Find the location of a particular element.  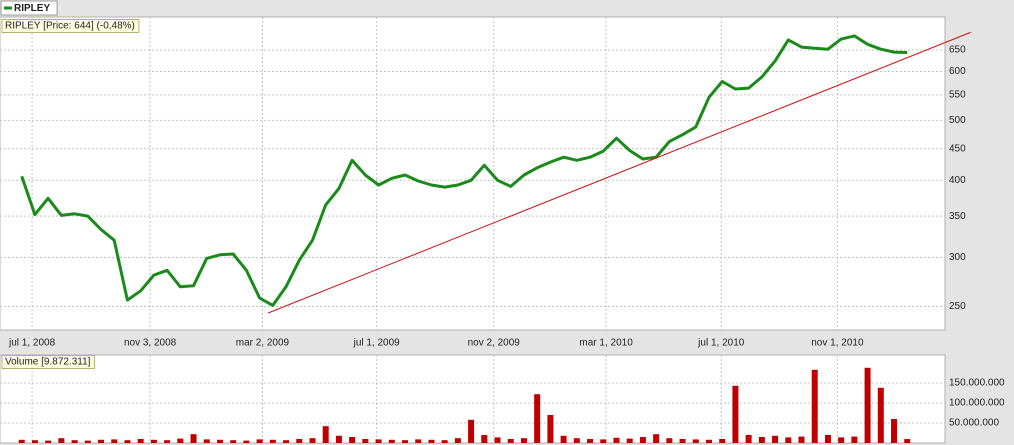

x-tick-label: jul 1, 2010 is located at coordinates (721, 343).